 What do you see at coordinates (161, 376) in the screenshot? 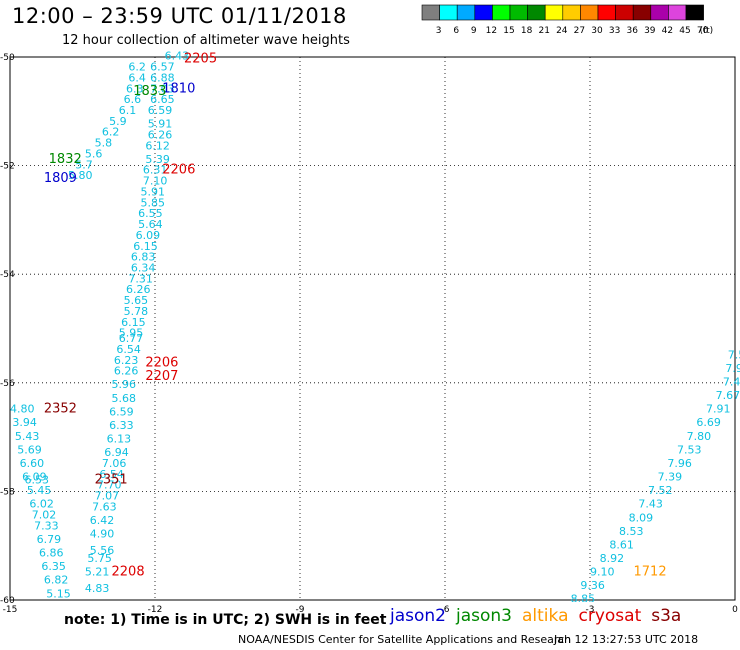
I see `pass-time-label: 2207` at bounding box center [161, 376].